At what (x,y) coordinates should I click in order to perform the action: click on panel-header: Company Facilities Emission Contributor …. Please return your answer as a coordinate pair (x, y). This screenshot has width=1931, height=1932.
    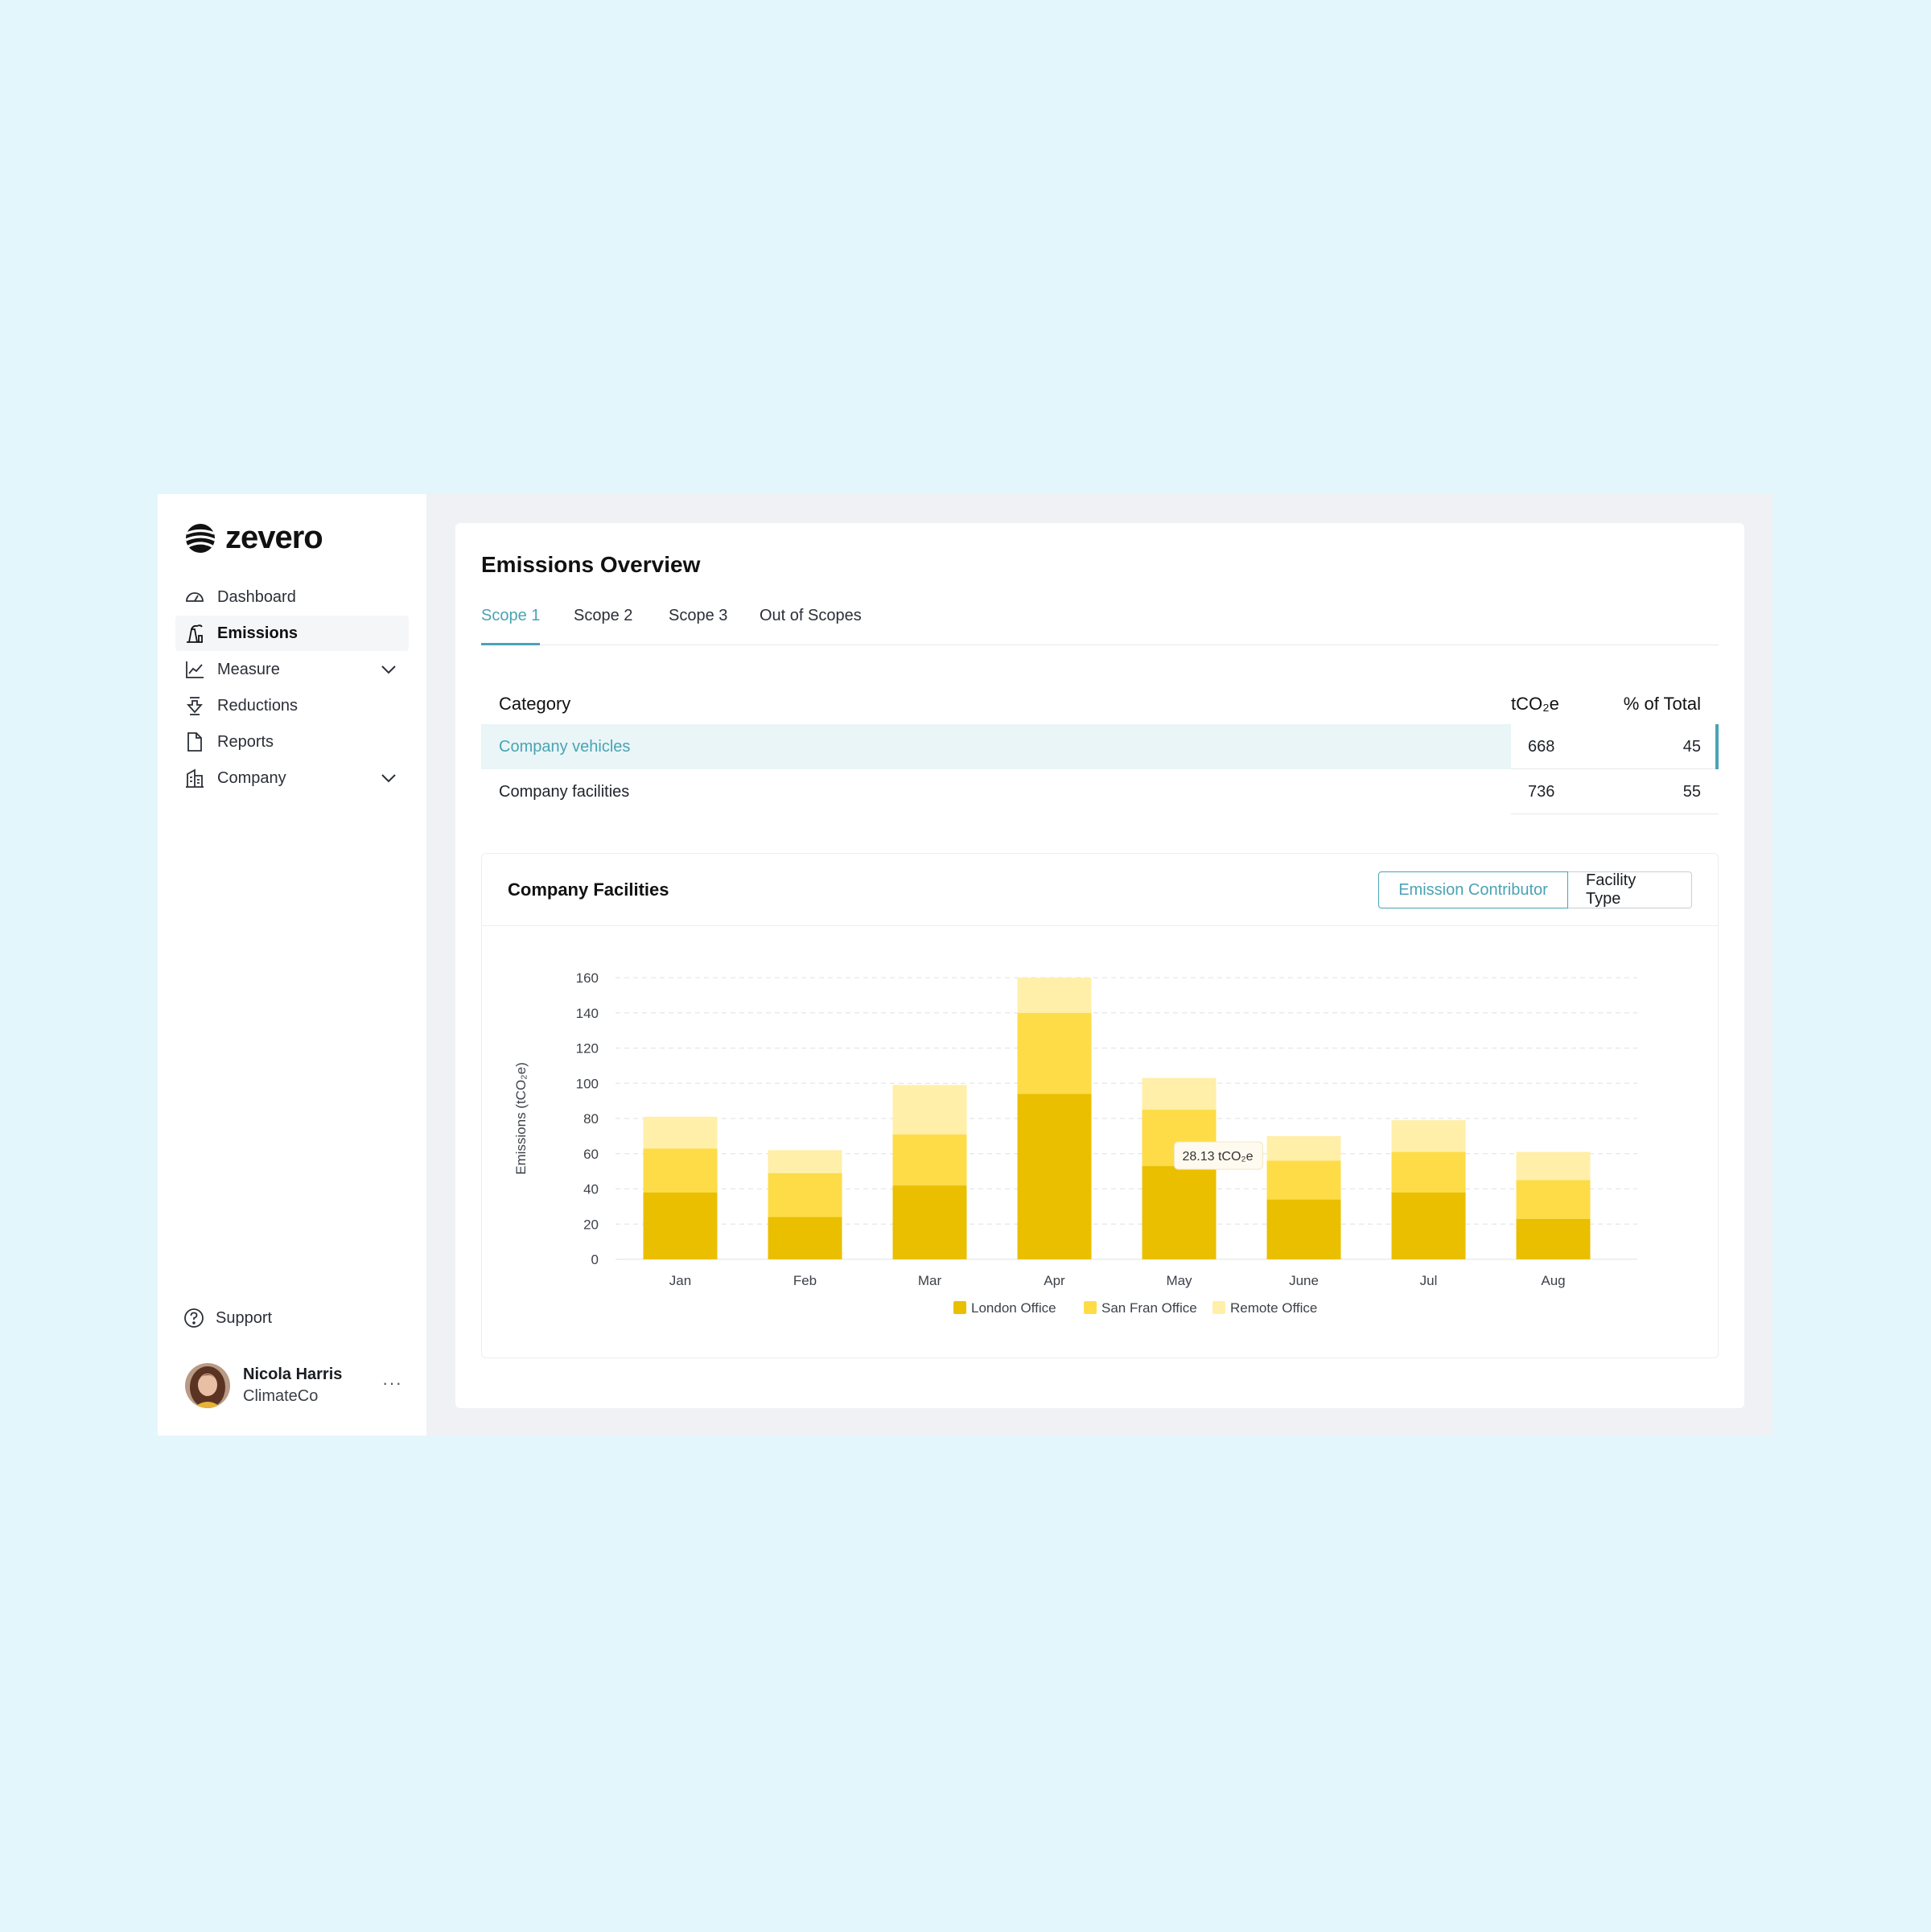
    Looking at the image, I should click on (1100, 890).